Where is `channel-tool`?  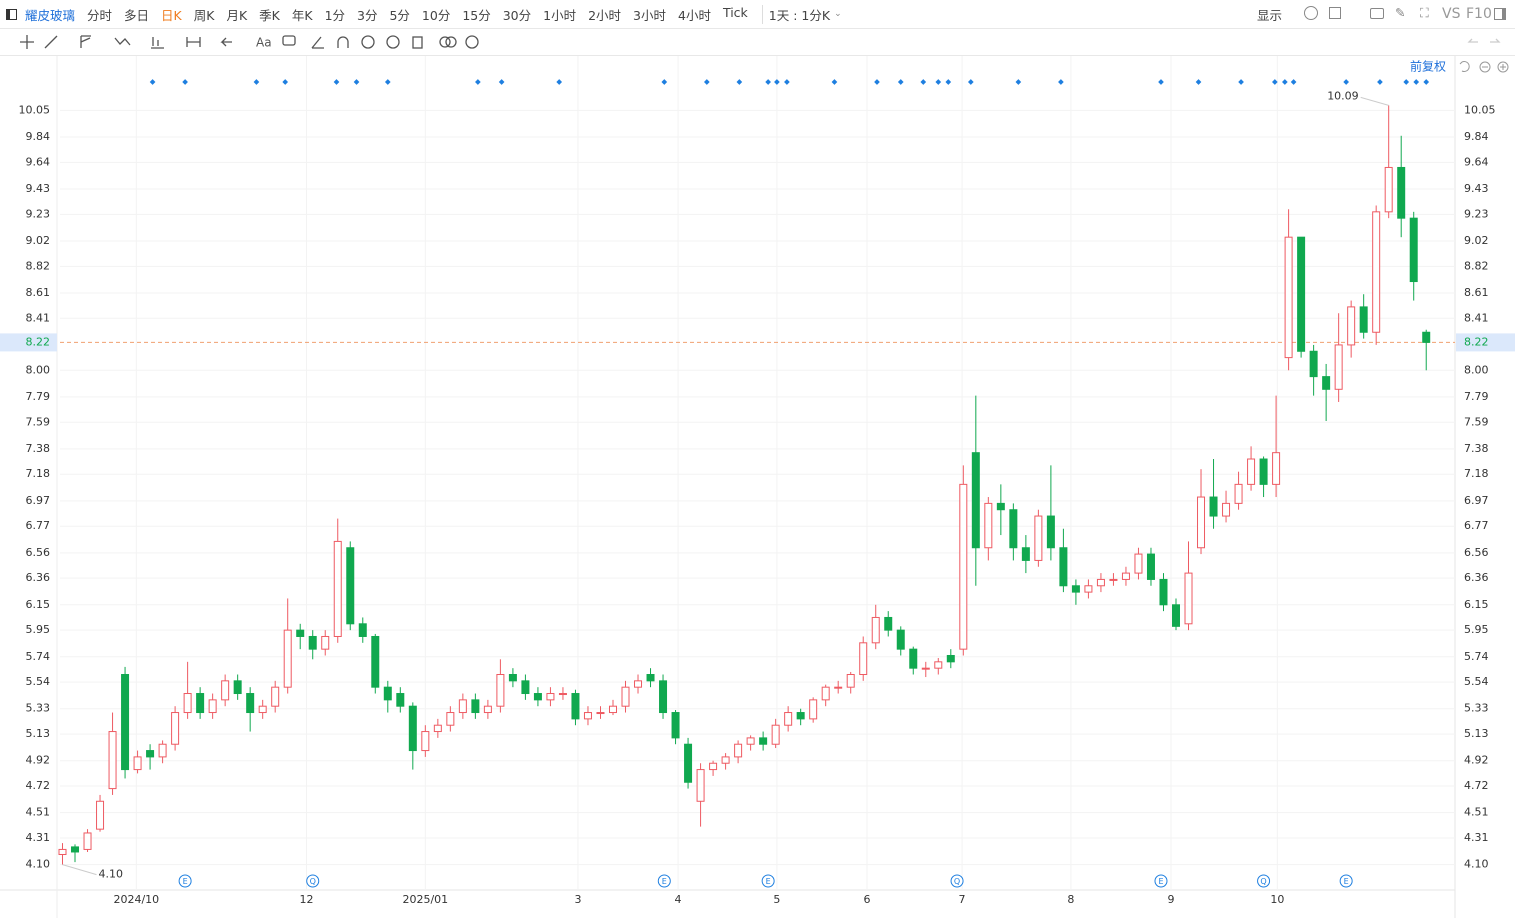 channel-tool is located at coordinates (85, 41).